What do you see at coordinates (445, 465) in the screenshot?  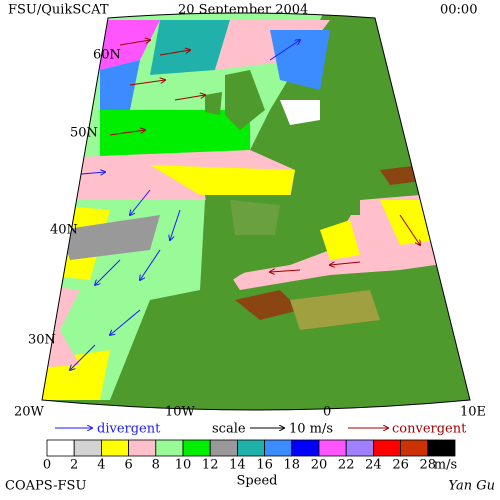 I see `colorbar-unit: m/s` at bounding box center [445, 465].